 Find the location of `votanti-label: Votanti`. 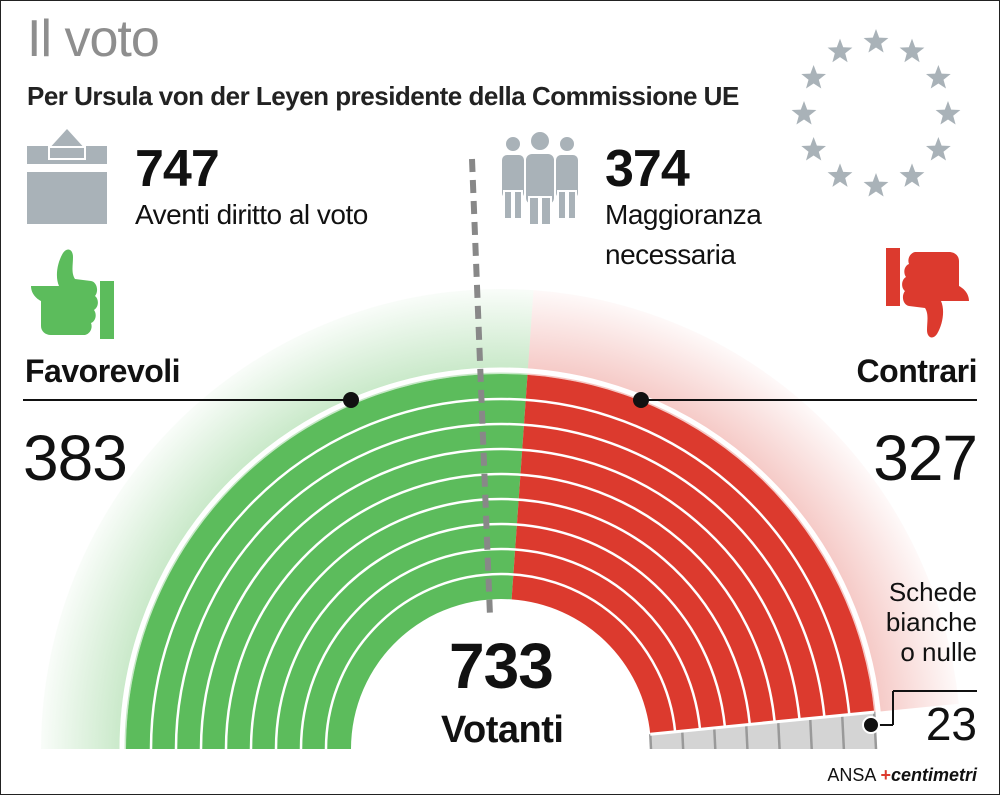

votanti-label: Votanti is located at coordinates (502, 730).